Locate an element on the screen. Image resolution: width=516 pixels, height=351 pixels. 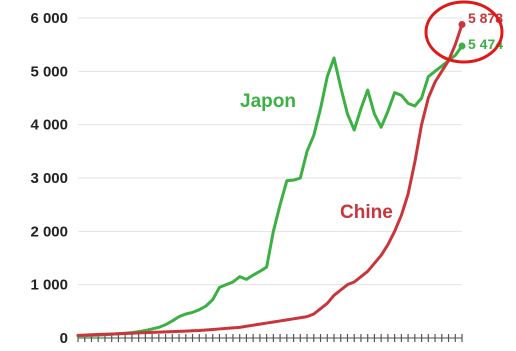
y-tick-label: 0 is located at coordinates (64, 338).